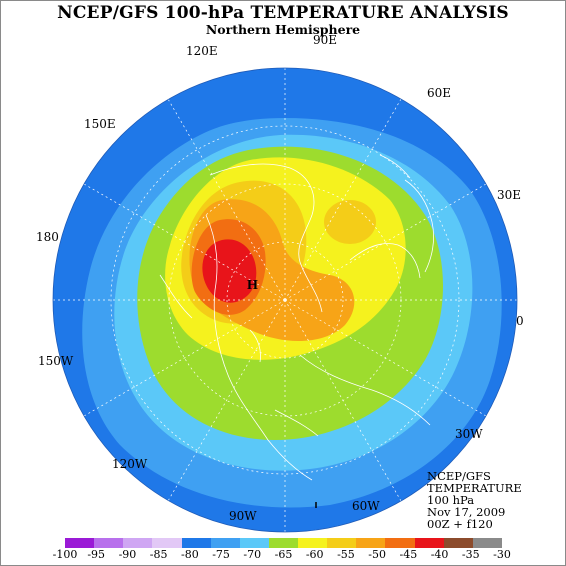 The image size is (566, 566). Describe the element at coordinates (451, 500) in the screenshot. I see `info-level: 100 hPa` at that location.